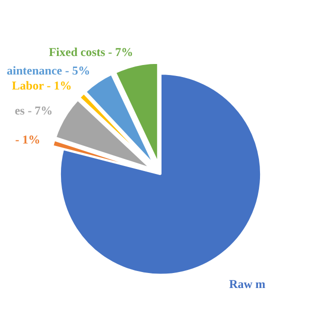  Describe the element at coordinates (33, 110) in the screenshot. I see `slice-label: es - 7%` at that location.